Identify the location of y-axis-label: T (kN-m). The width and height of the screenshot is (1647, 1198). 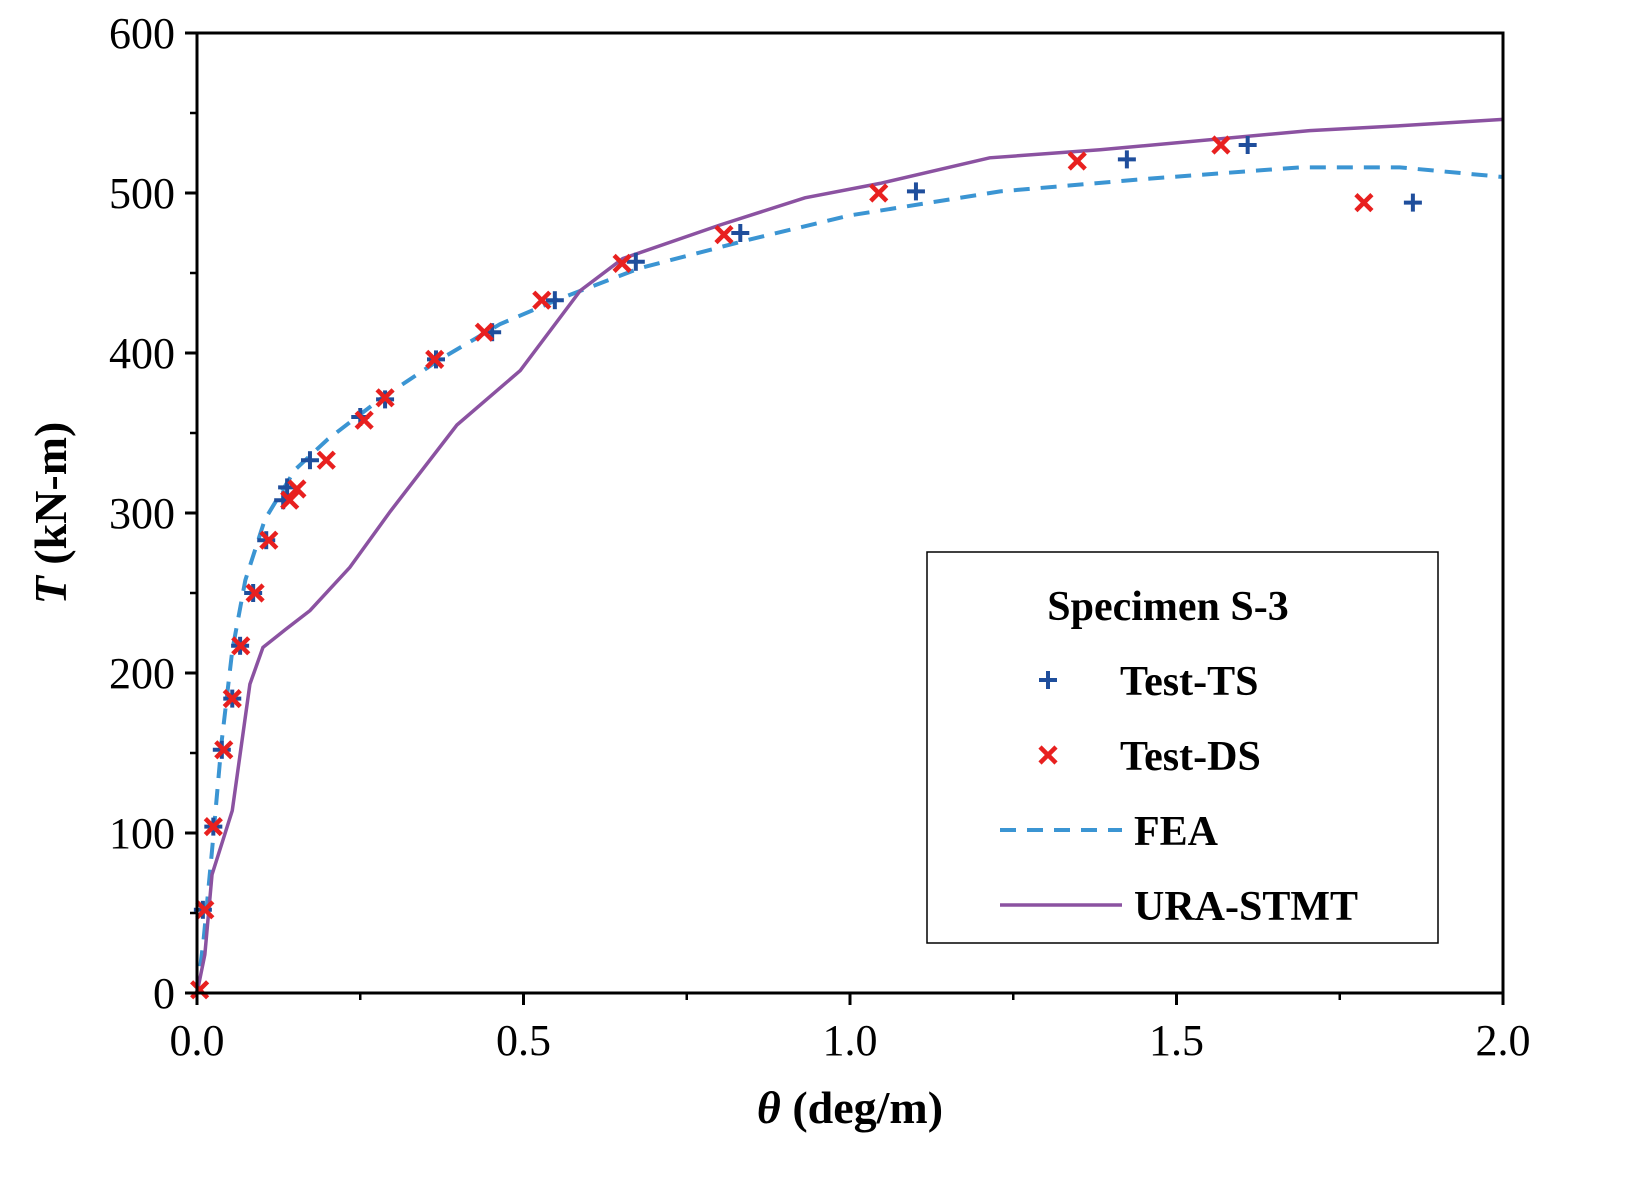
(50, 513).